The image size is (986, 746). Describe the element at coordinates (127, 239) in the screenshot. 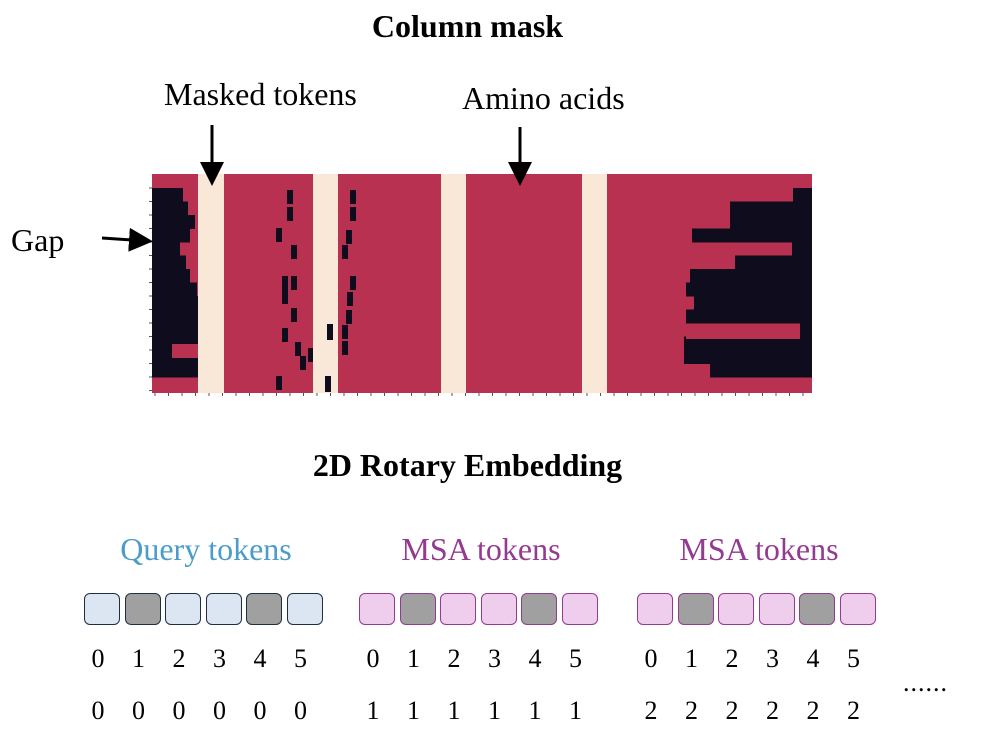

I see `gap-arrow` at that location.